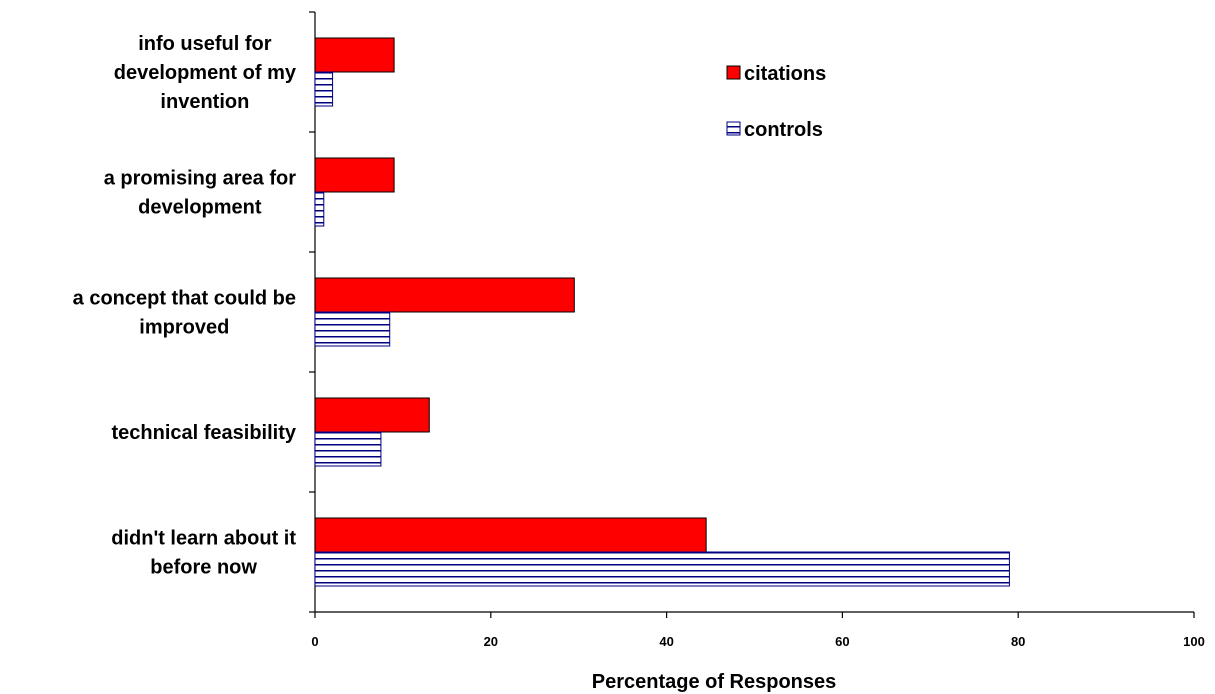 The image size is (1215, 694). Describe the element at coordinates (491, 641) in the screenshot. I see `x-tick-label: 20` at that location.